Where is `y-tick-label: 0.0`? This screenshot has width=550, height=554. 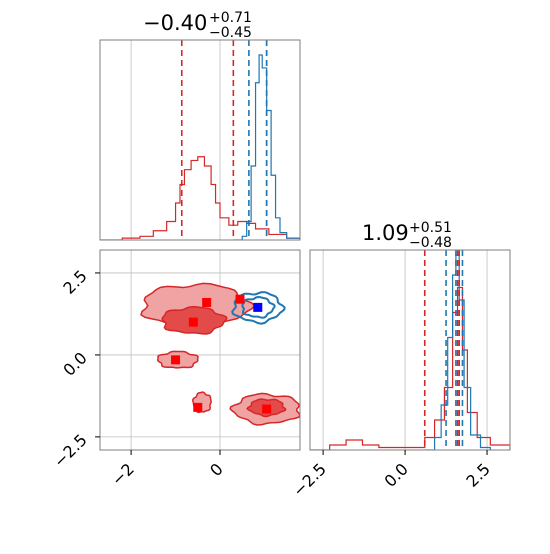
y-tick-label: 0.0 is located at coordinates (74, 363).